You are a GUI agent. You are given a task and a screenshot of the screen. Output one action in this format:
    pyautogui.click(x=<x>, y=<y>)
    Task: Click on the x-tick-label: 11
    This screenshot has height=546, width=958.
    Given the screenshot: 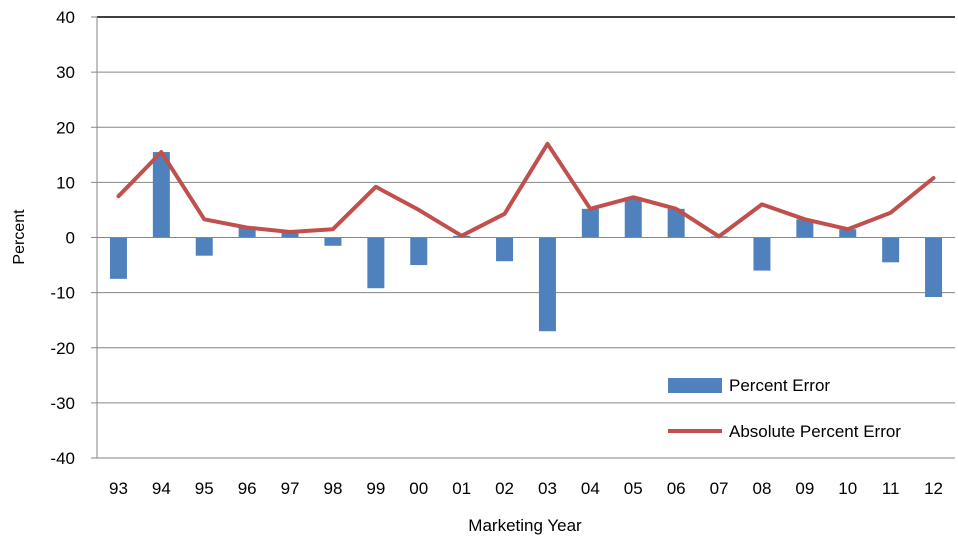 What is the action you would take?
    pyautogui.click(x=891, y=488)
    